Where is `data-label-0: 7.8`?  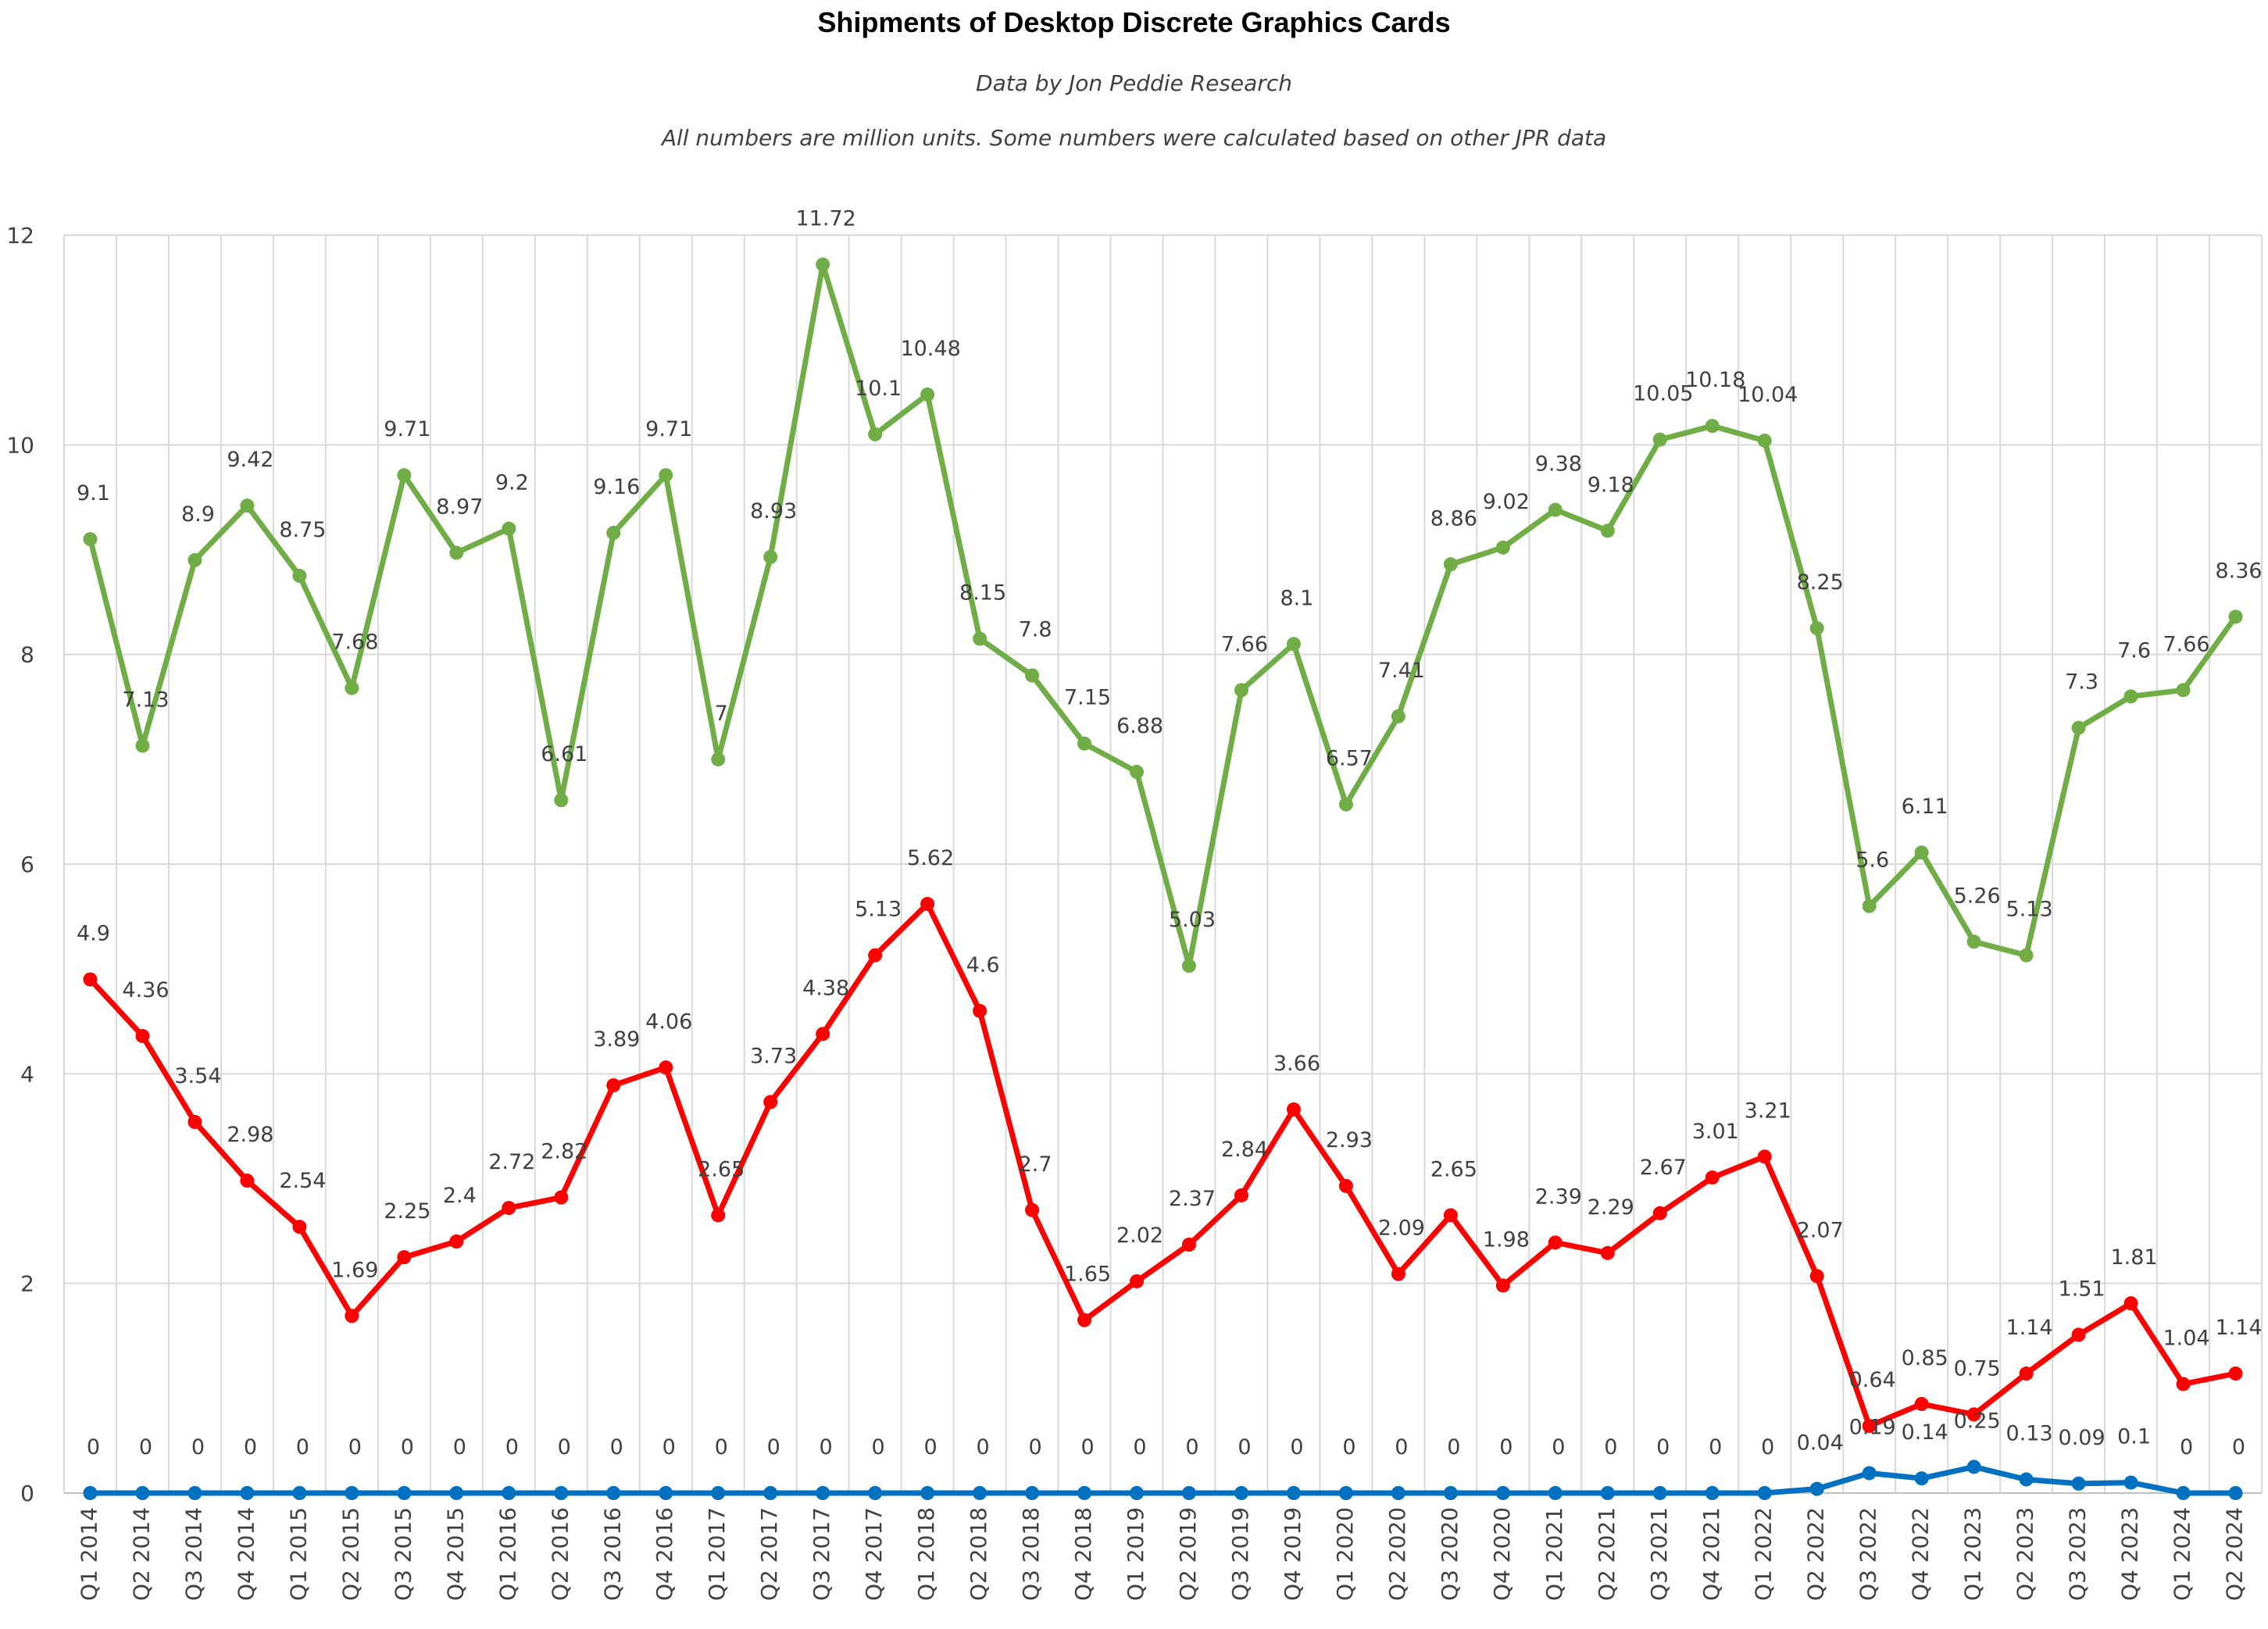 data-label-0: 7.8 is located at coordinates (1035, 630).